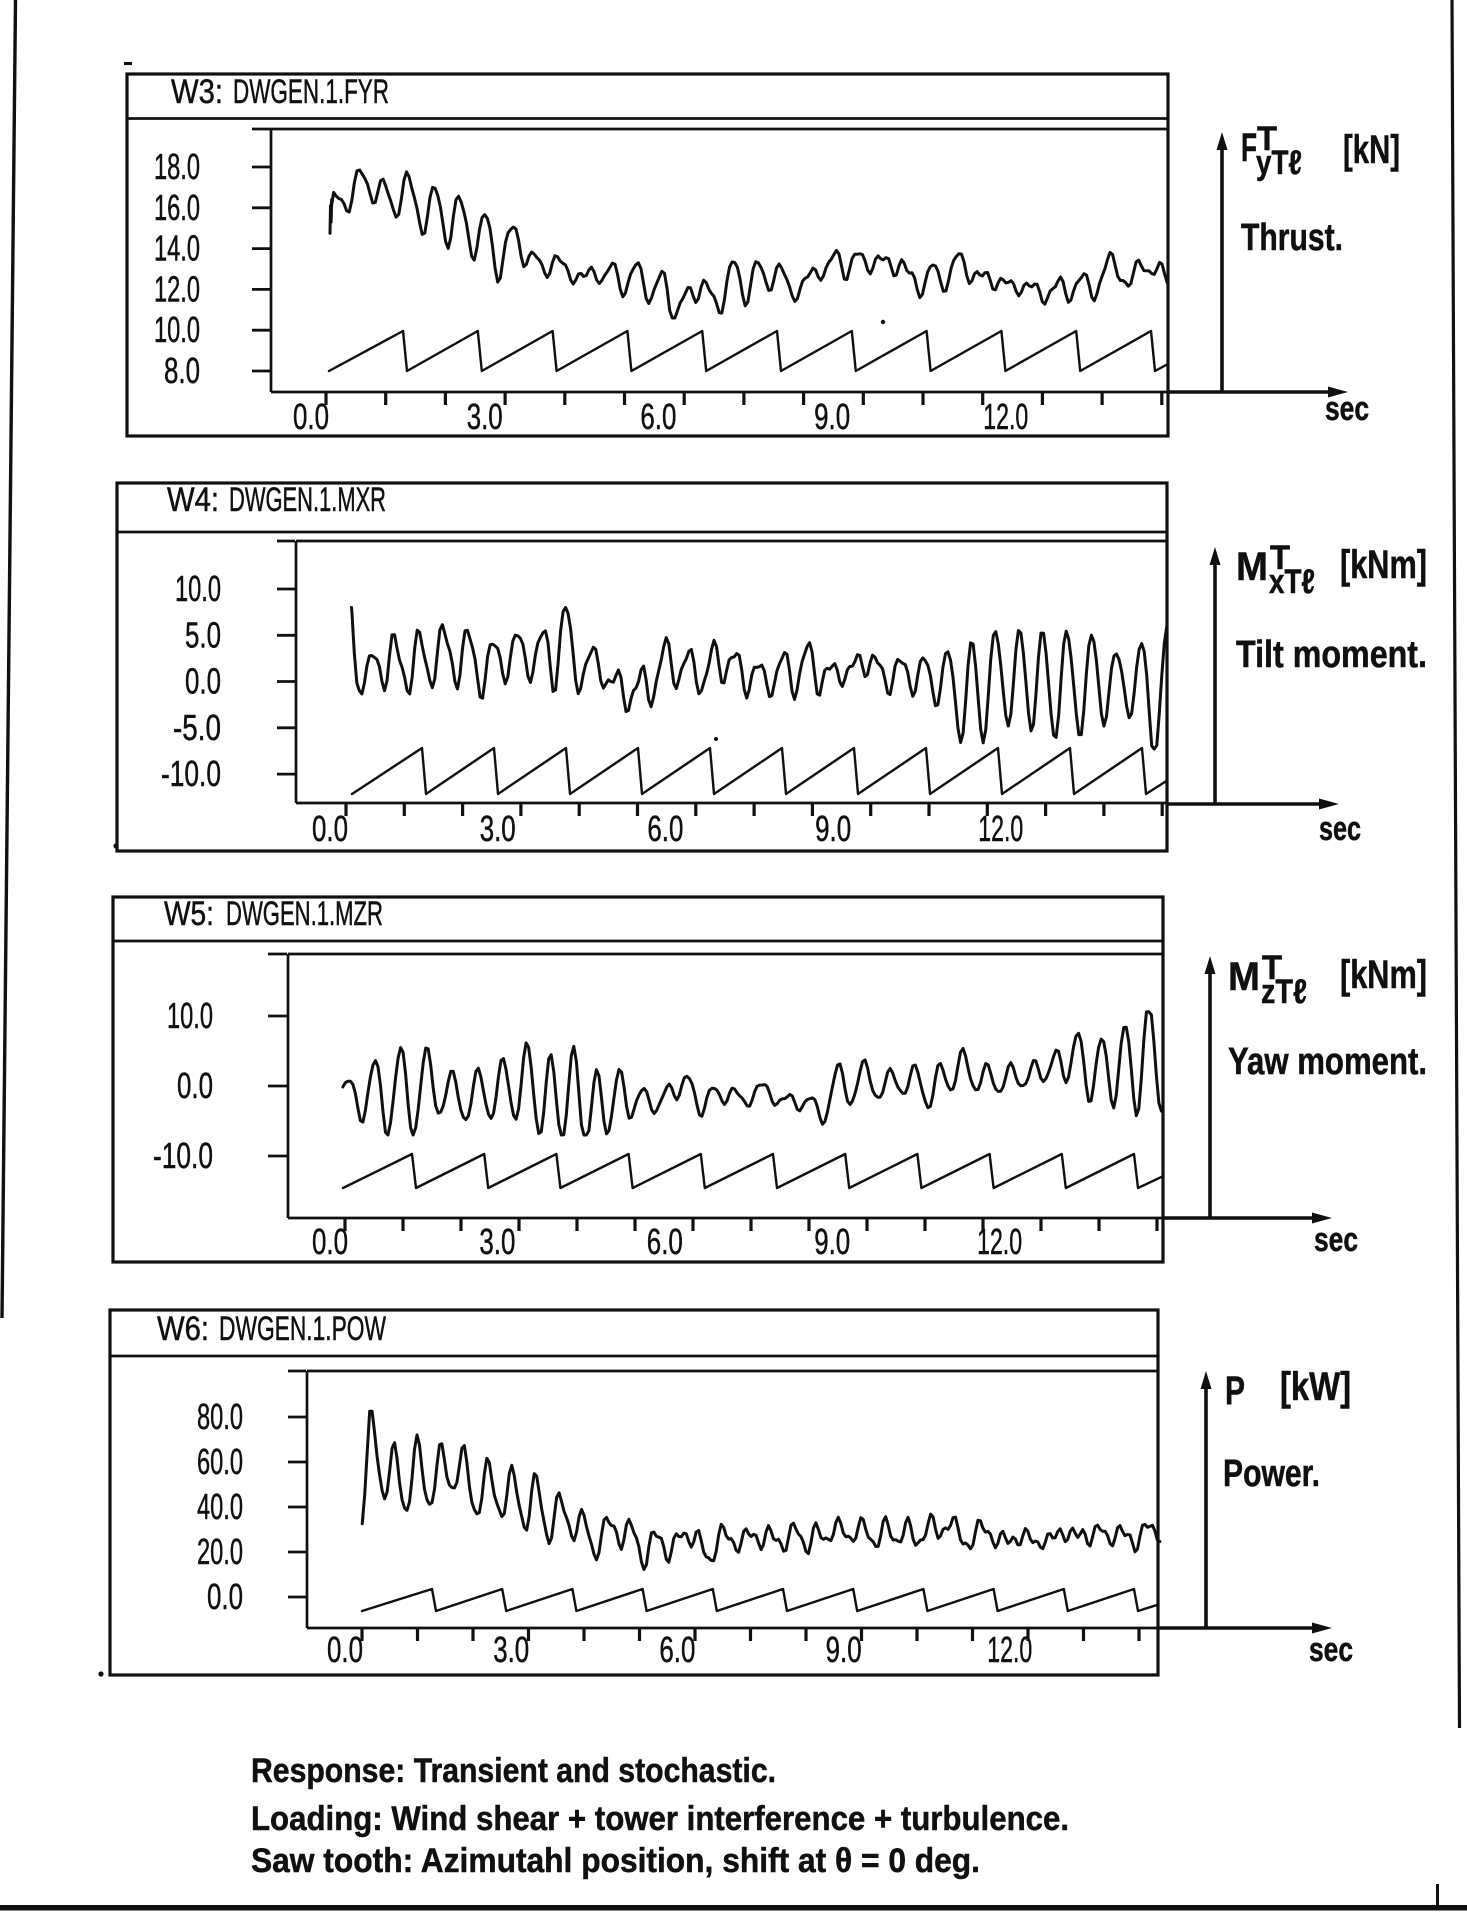  I want to click on svg-text: 16.0, so click(177, 207).